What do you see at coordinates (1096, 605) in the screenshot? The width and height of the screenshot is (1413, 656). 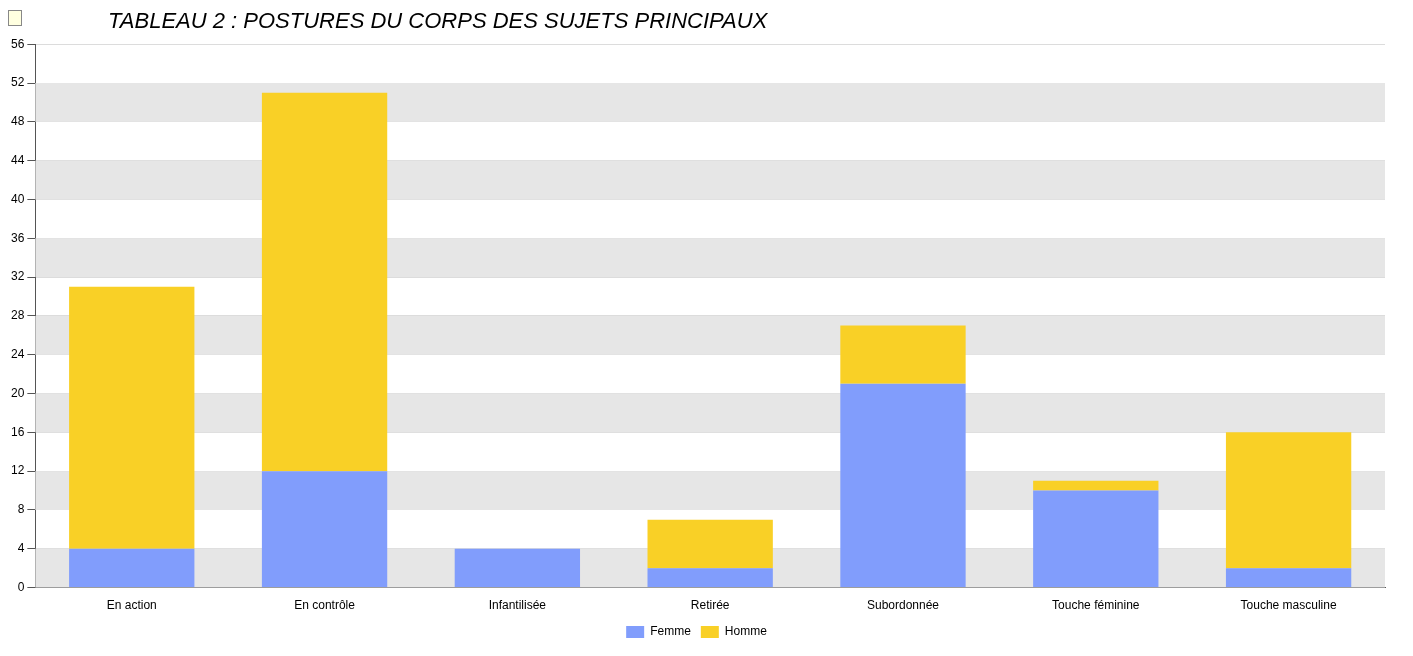 I see `x-tick-label: Touche féminine` at bounding box center [1096, 605].